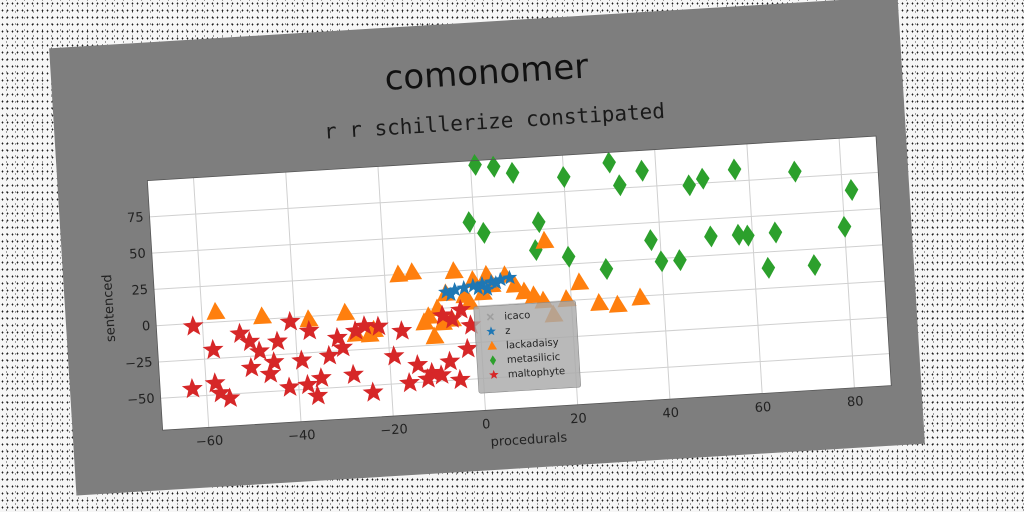 This screenshot has height=512, width=1024. What do you see at coordinates (139, 363) in the screenshot?
I see `y-tick-label: −25` at bounding box center [139, 363].